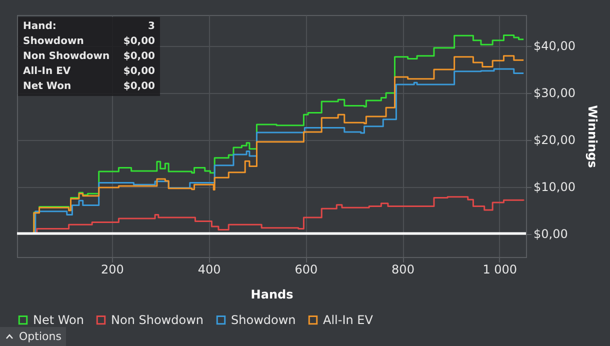  Describe the element at coordinates (151, 26) in the screenshot. I see `annotation: 3` at that location.